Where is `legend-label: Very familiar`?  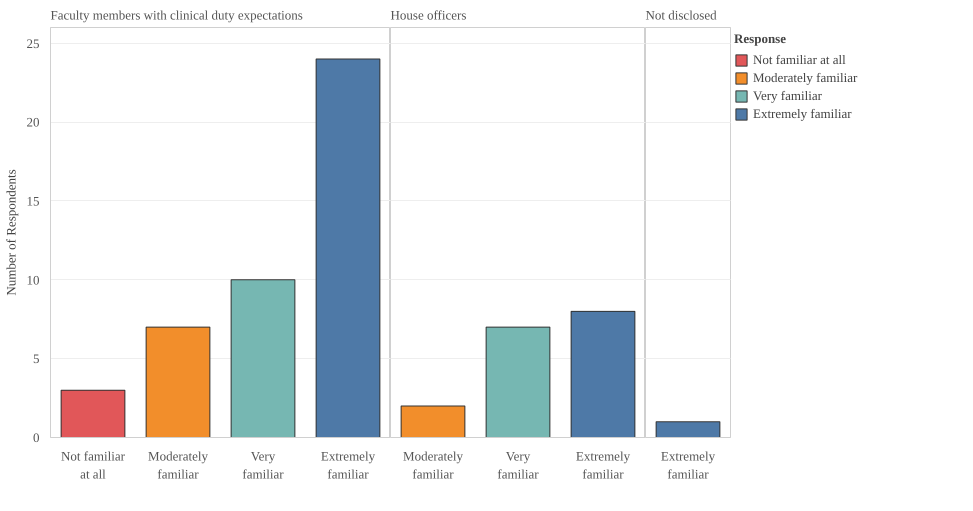
legend-label: Very familiar is located at coordinates (787, 96).